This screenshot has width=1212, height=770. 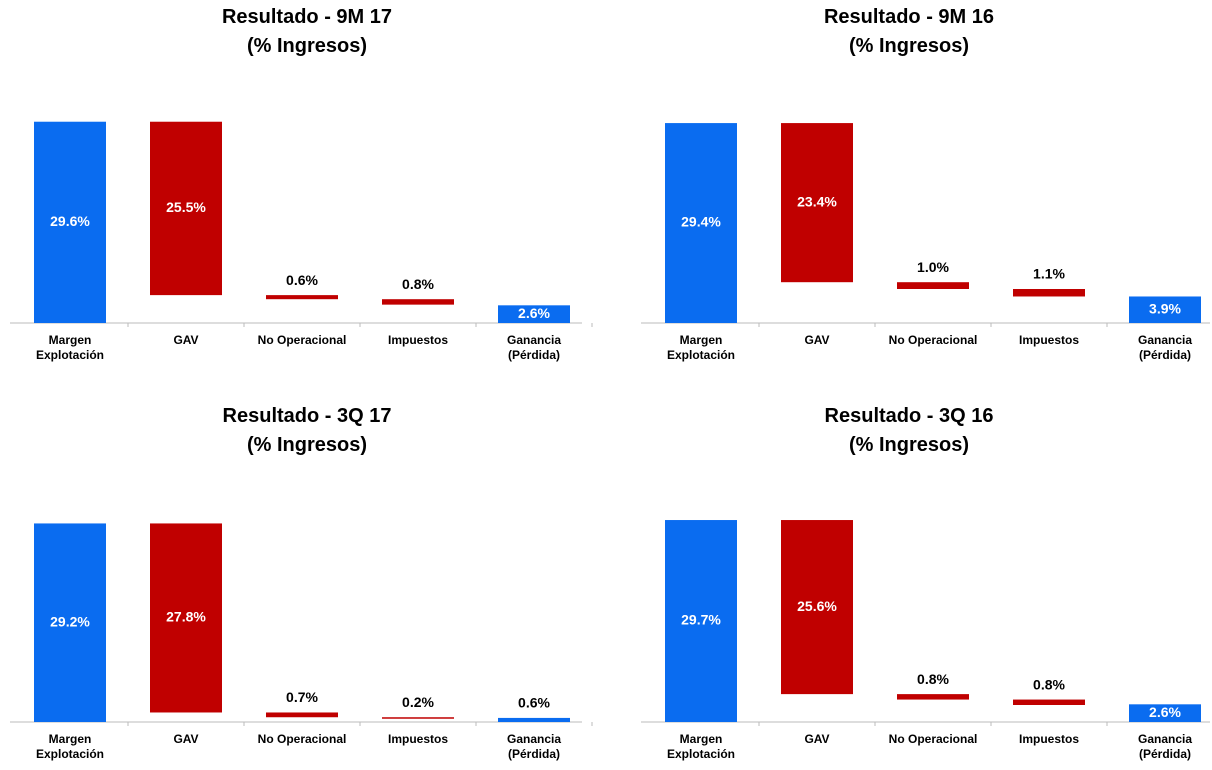 I want to click on value-label: 1.1%, so click(x=1049, y=274).